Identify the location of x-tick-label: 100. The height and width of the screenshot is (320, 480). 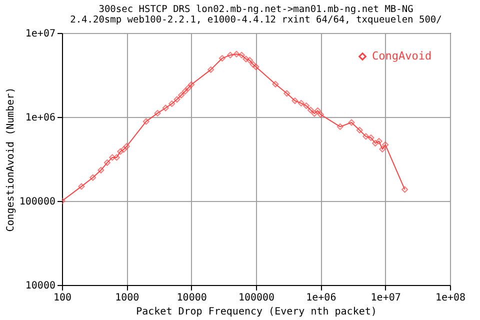
(62, 298).